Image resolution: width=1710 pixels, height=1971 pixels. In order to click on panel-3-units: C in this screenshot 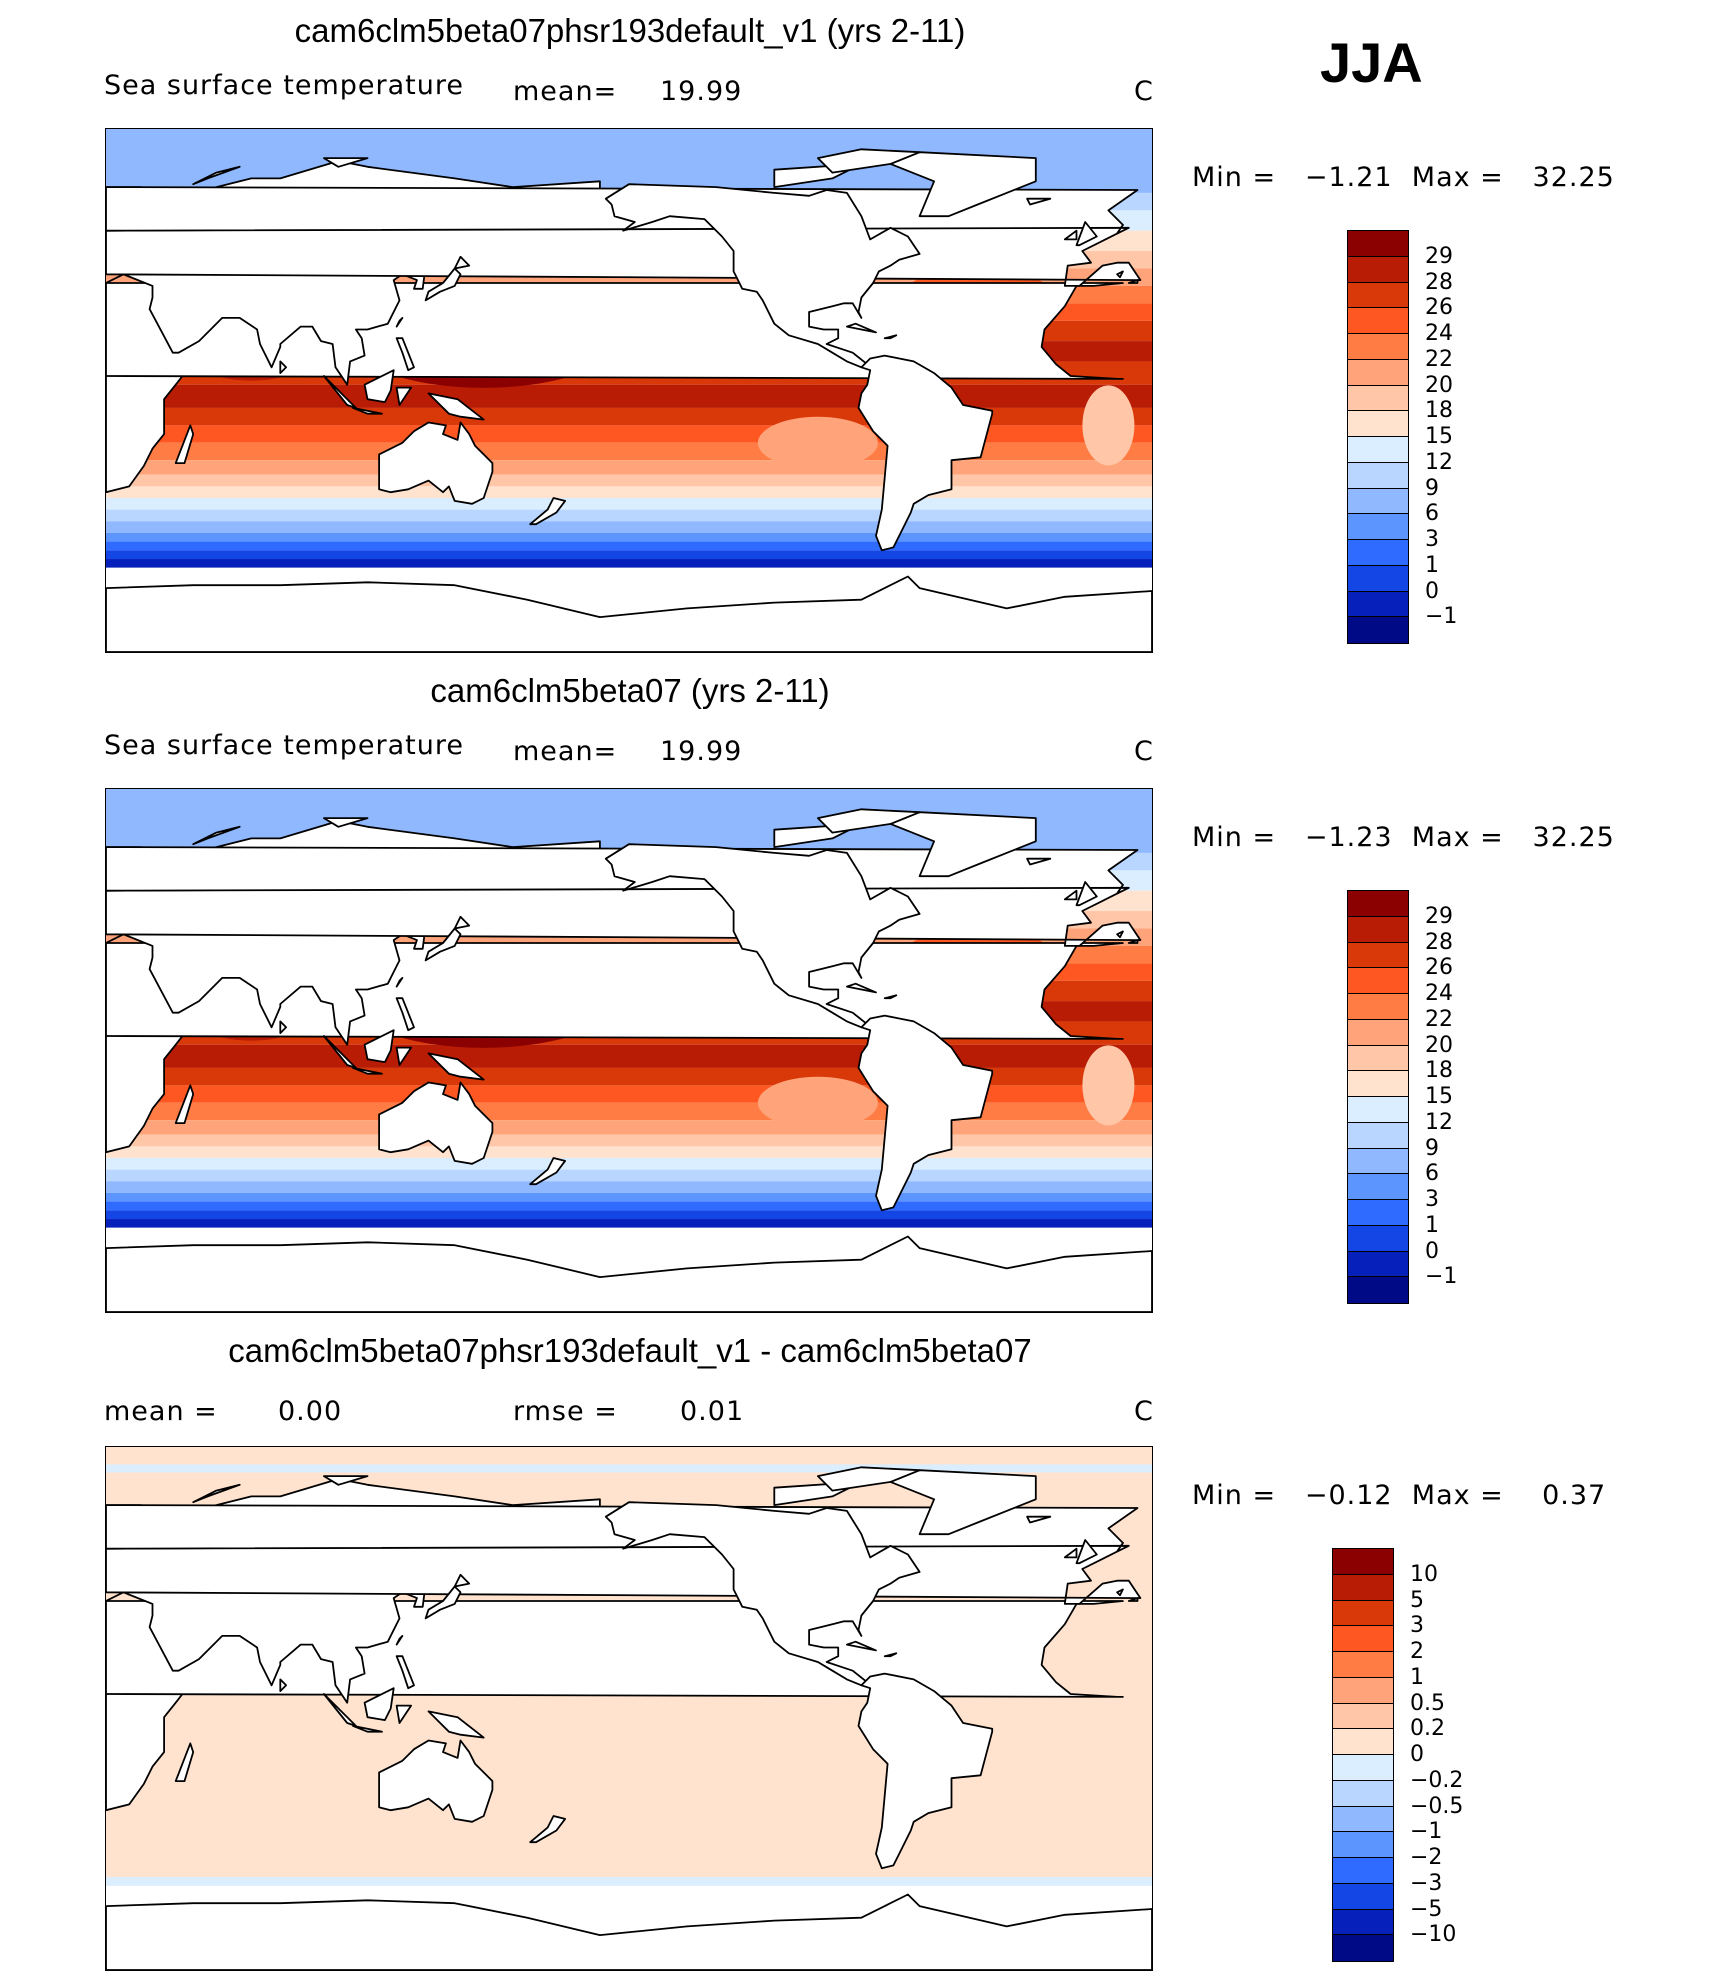, I will do `click(1144, 1411)`.